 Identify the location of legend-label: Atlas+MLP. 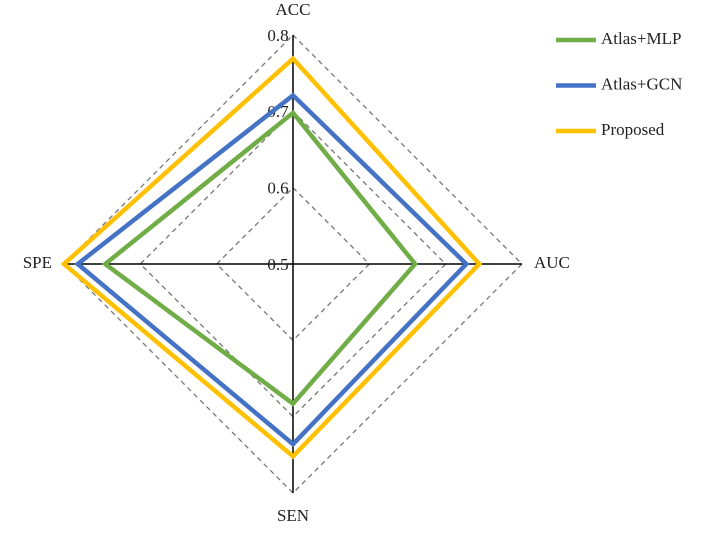
(641, 38).